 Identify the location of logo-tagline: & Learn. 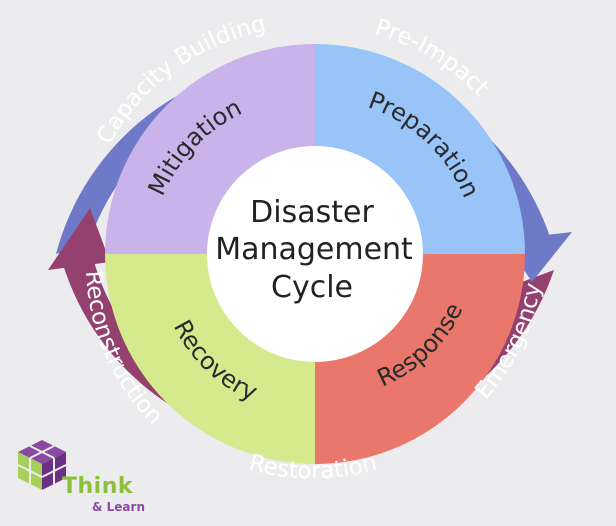
(118, 507).